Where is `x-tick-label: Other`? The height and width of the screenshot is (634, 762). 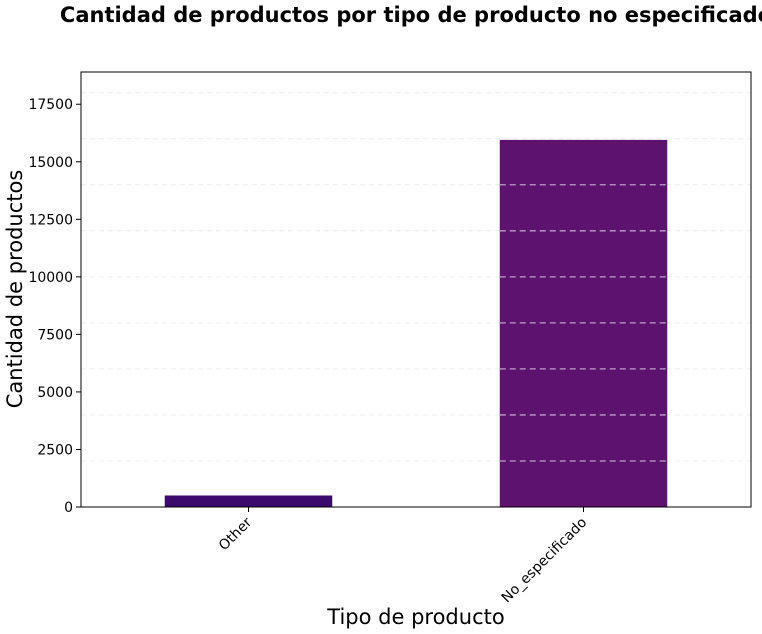 x-tick-label: Other is located at coordinates (236, 534).